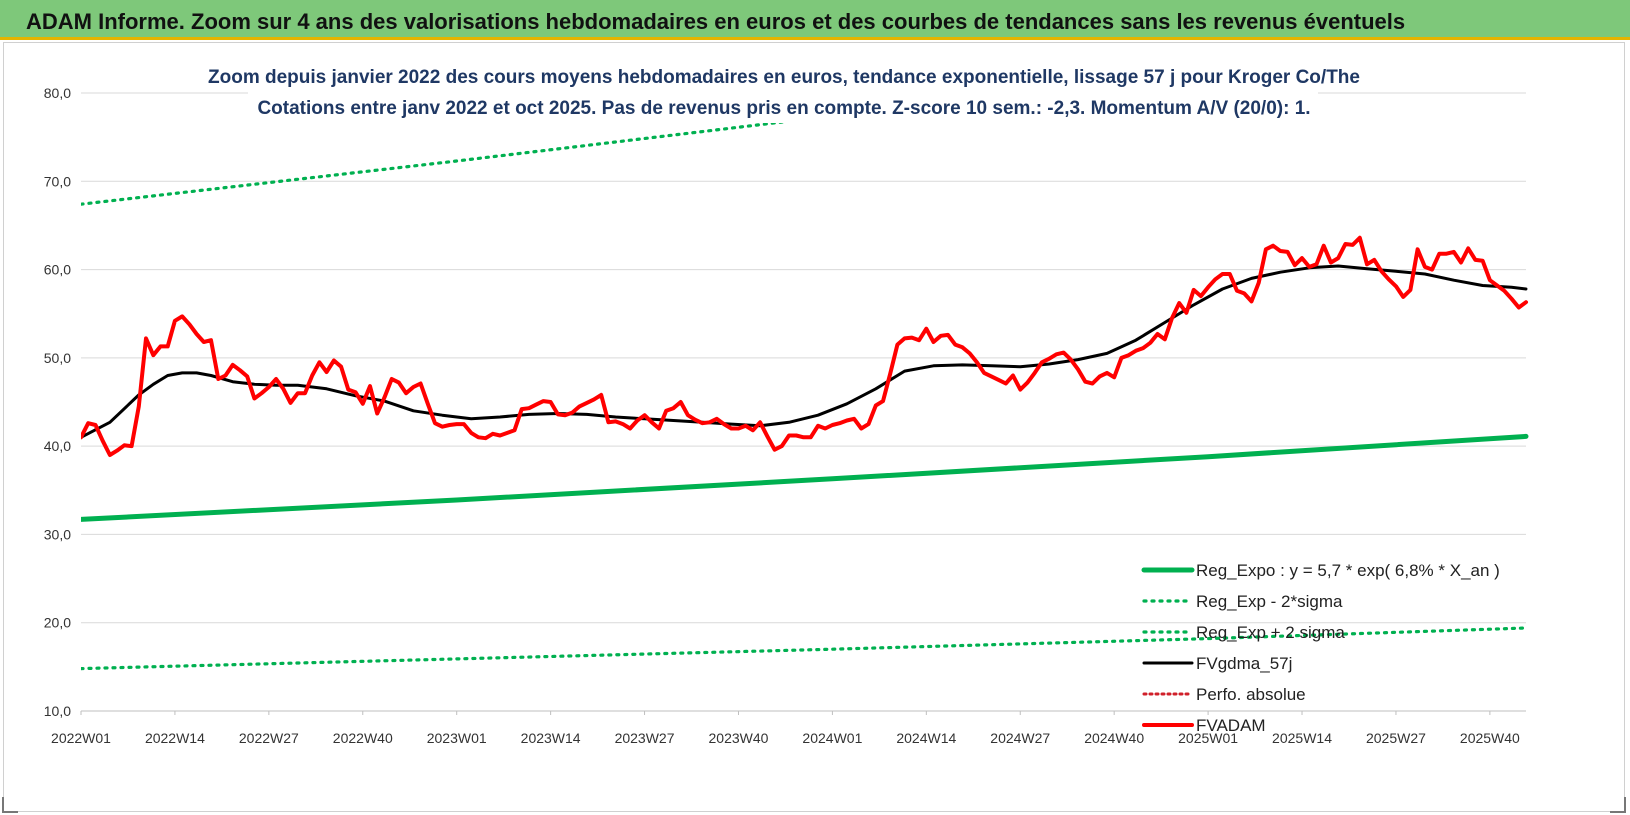 The width and height of the screenshot is (1630, 815). What do you see at coordinates (57, 623) in the screenshot?
I see `y-tick-label-1: 20,0` at bounding box center [57, 623].